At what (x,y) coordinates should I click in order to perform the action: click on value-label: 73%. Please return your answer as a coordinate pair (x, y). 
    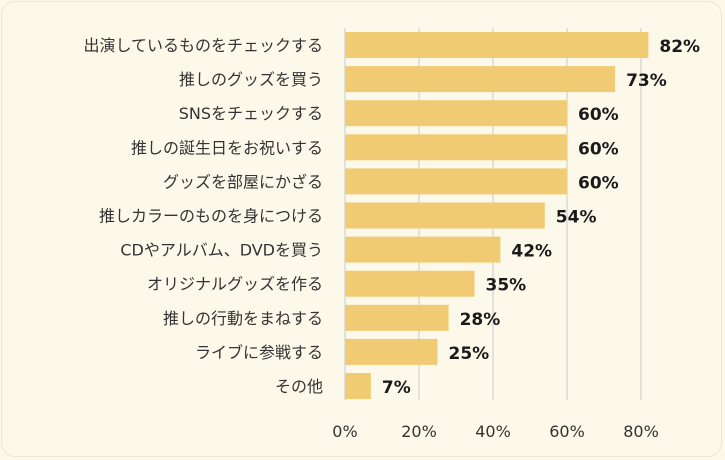
    Looking at the image, I should click on (646, 81).